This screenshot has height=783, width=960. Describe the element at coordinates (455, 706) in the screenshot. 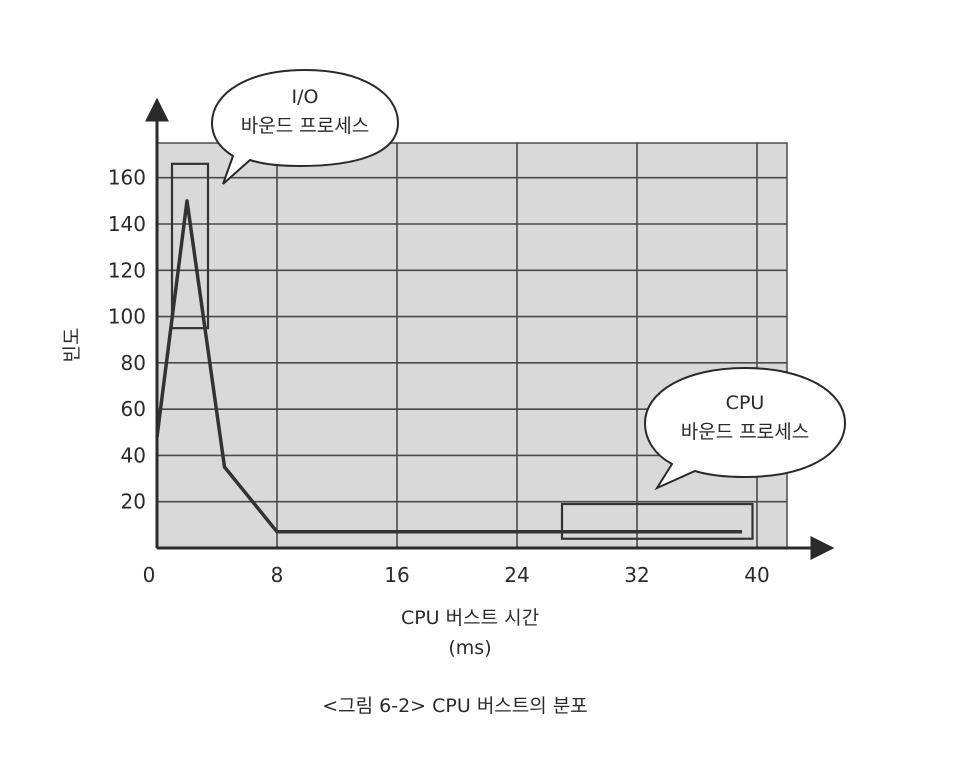

I see `figure-caption: <그림 6-2> CPU 버스트의 분포` at that location.